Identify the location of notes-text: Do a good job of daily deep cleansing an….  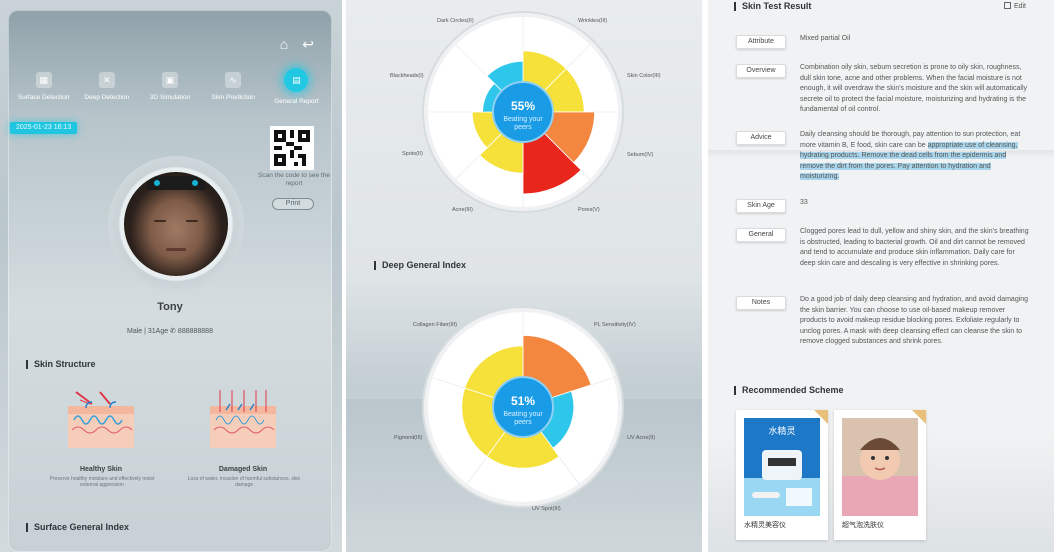
(914, 320).